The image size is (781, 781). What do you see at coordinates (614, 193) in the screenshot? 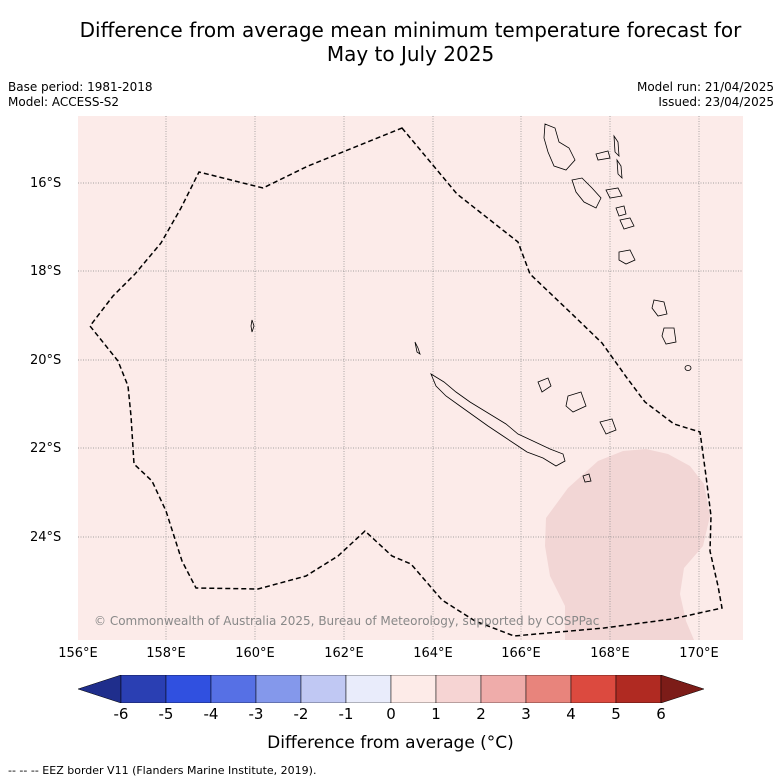
I see `ambrym-island` at bounding box center [614, 193].